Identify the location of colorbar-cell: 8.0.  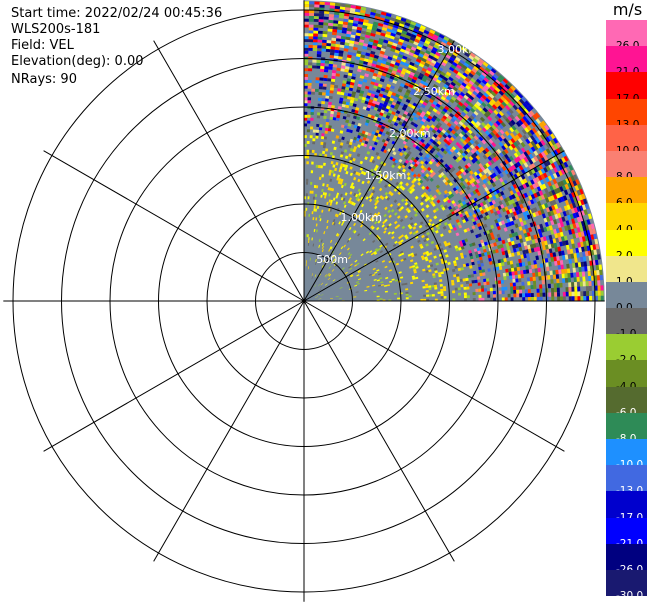
(626, 166).